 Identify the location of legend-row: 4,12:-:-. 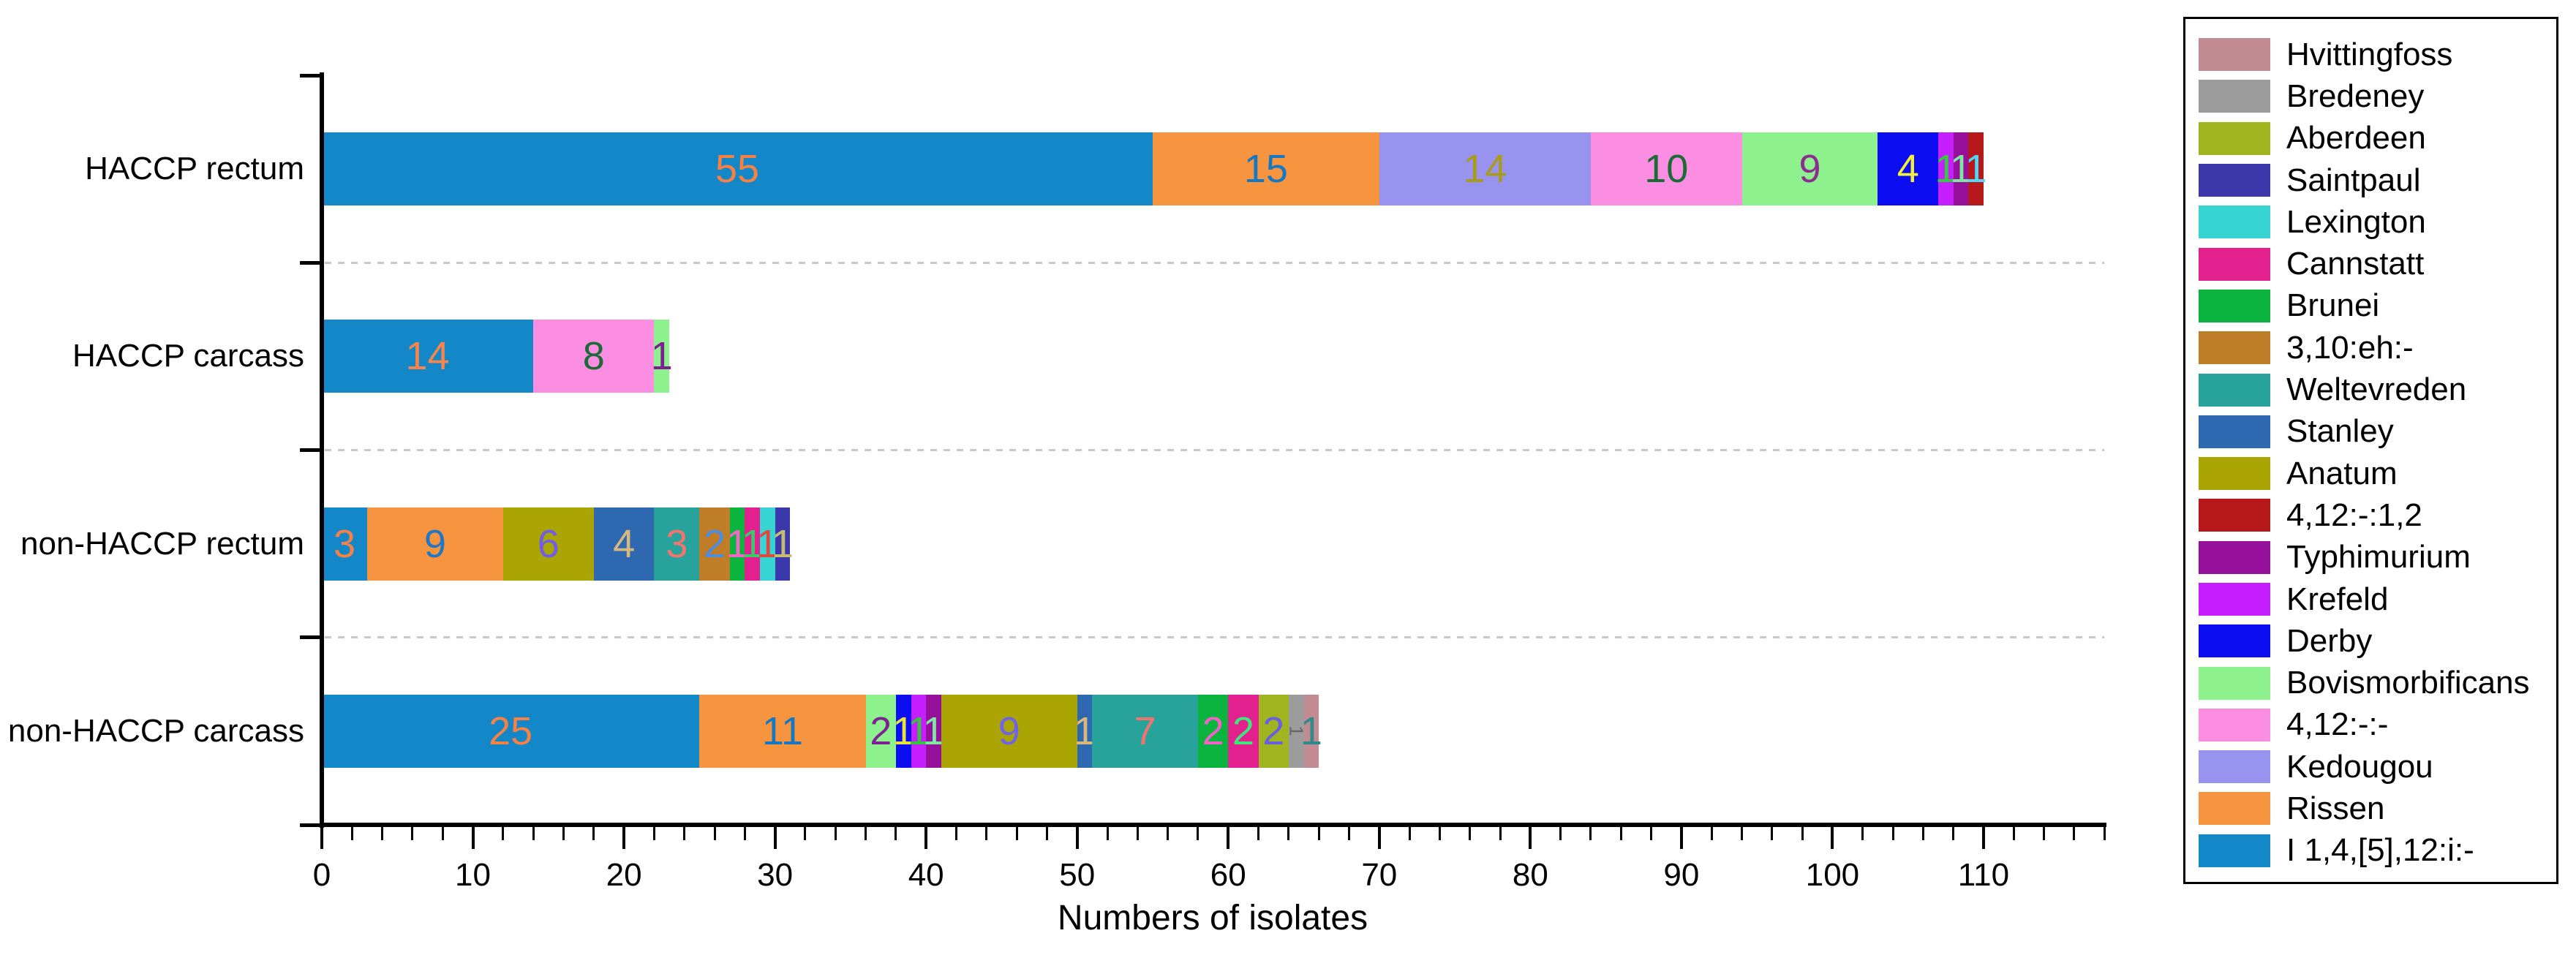
(2370, 725).